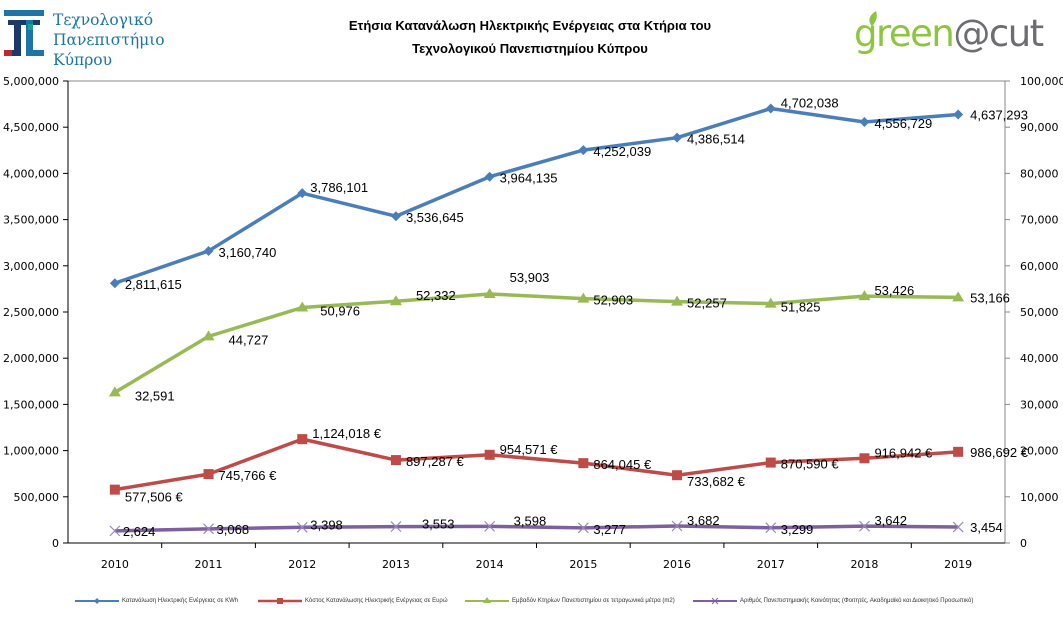  What do you see at coordinates (155, 395) in the screenshot?
I see `data-label: 32,591` at bounding box center [155, 395].